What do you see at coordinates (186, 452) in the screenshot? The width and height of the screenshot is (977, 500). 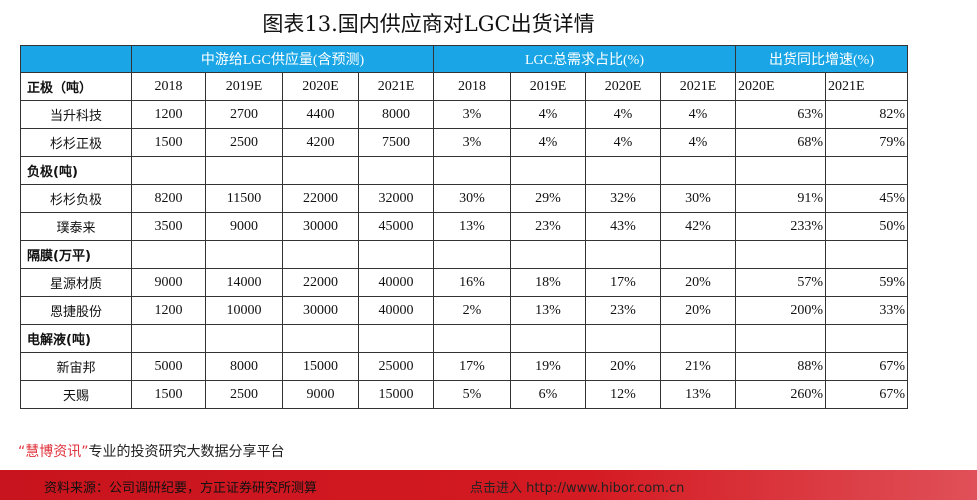 I see `slogan-text: 专业的投资研究大数据分享平台` at bounding box center [186, 452].